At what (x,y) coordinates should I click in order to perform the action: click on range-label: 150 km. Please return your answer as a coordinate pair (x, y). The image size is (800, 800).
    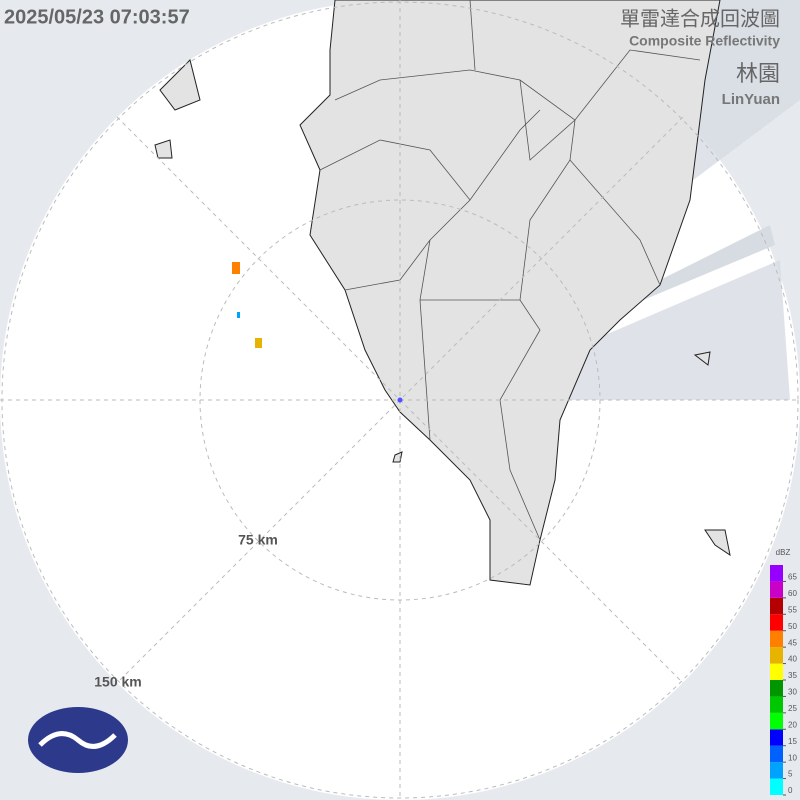
    Looking at the image, I should click on (117, 682).